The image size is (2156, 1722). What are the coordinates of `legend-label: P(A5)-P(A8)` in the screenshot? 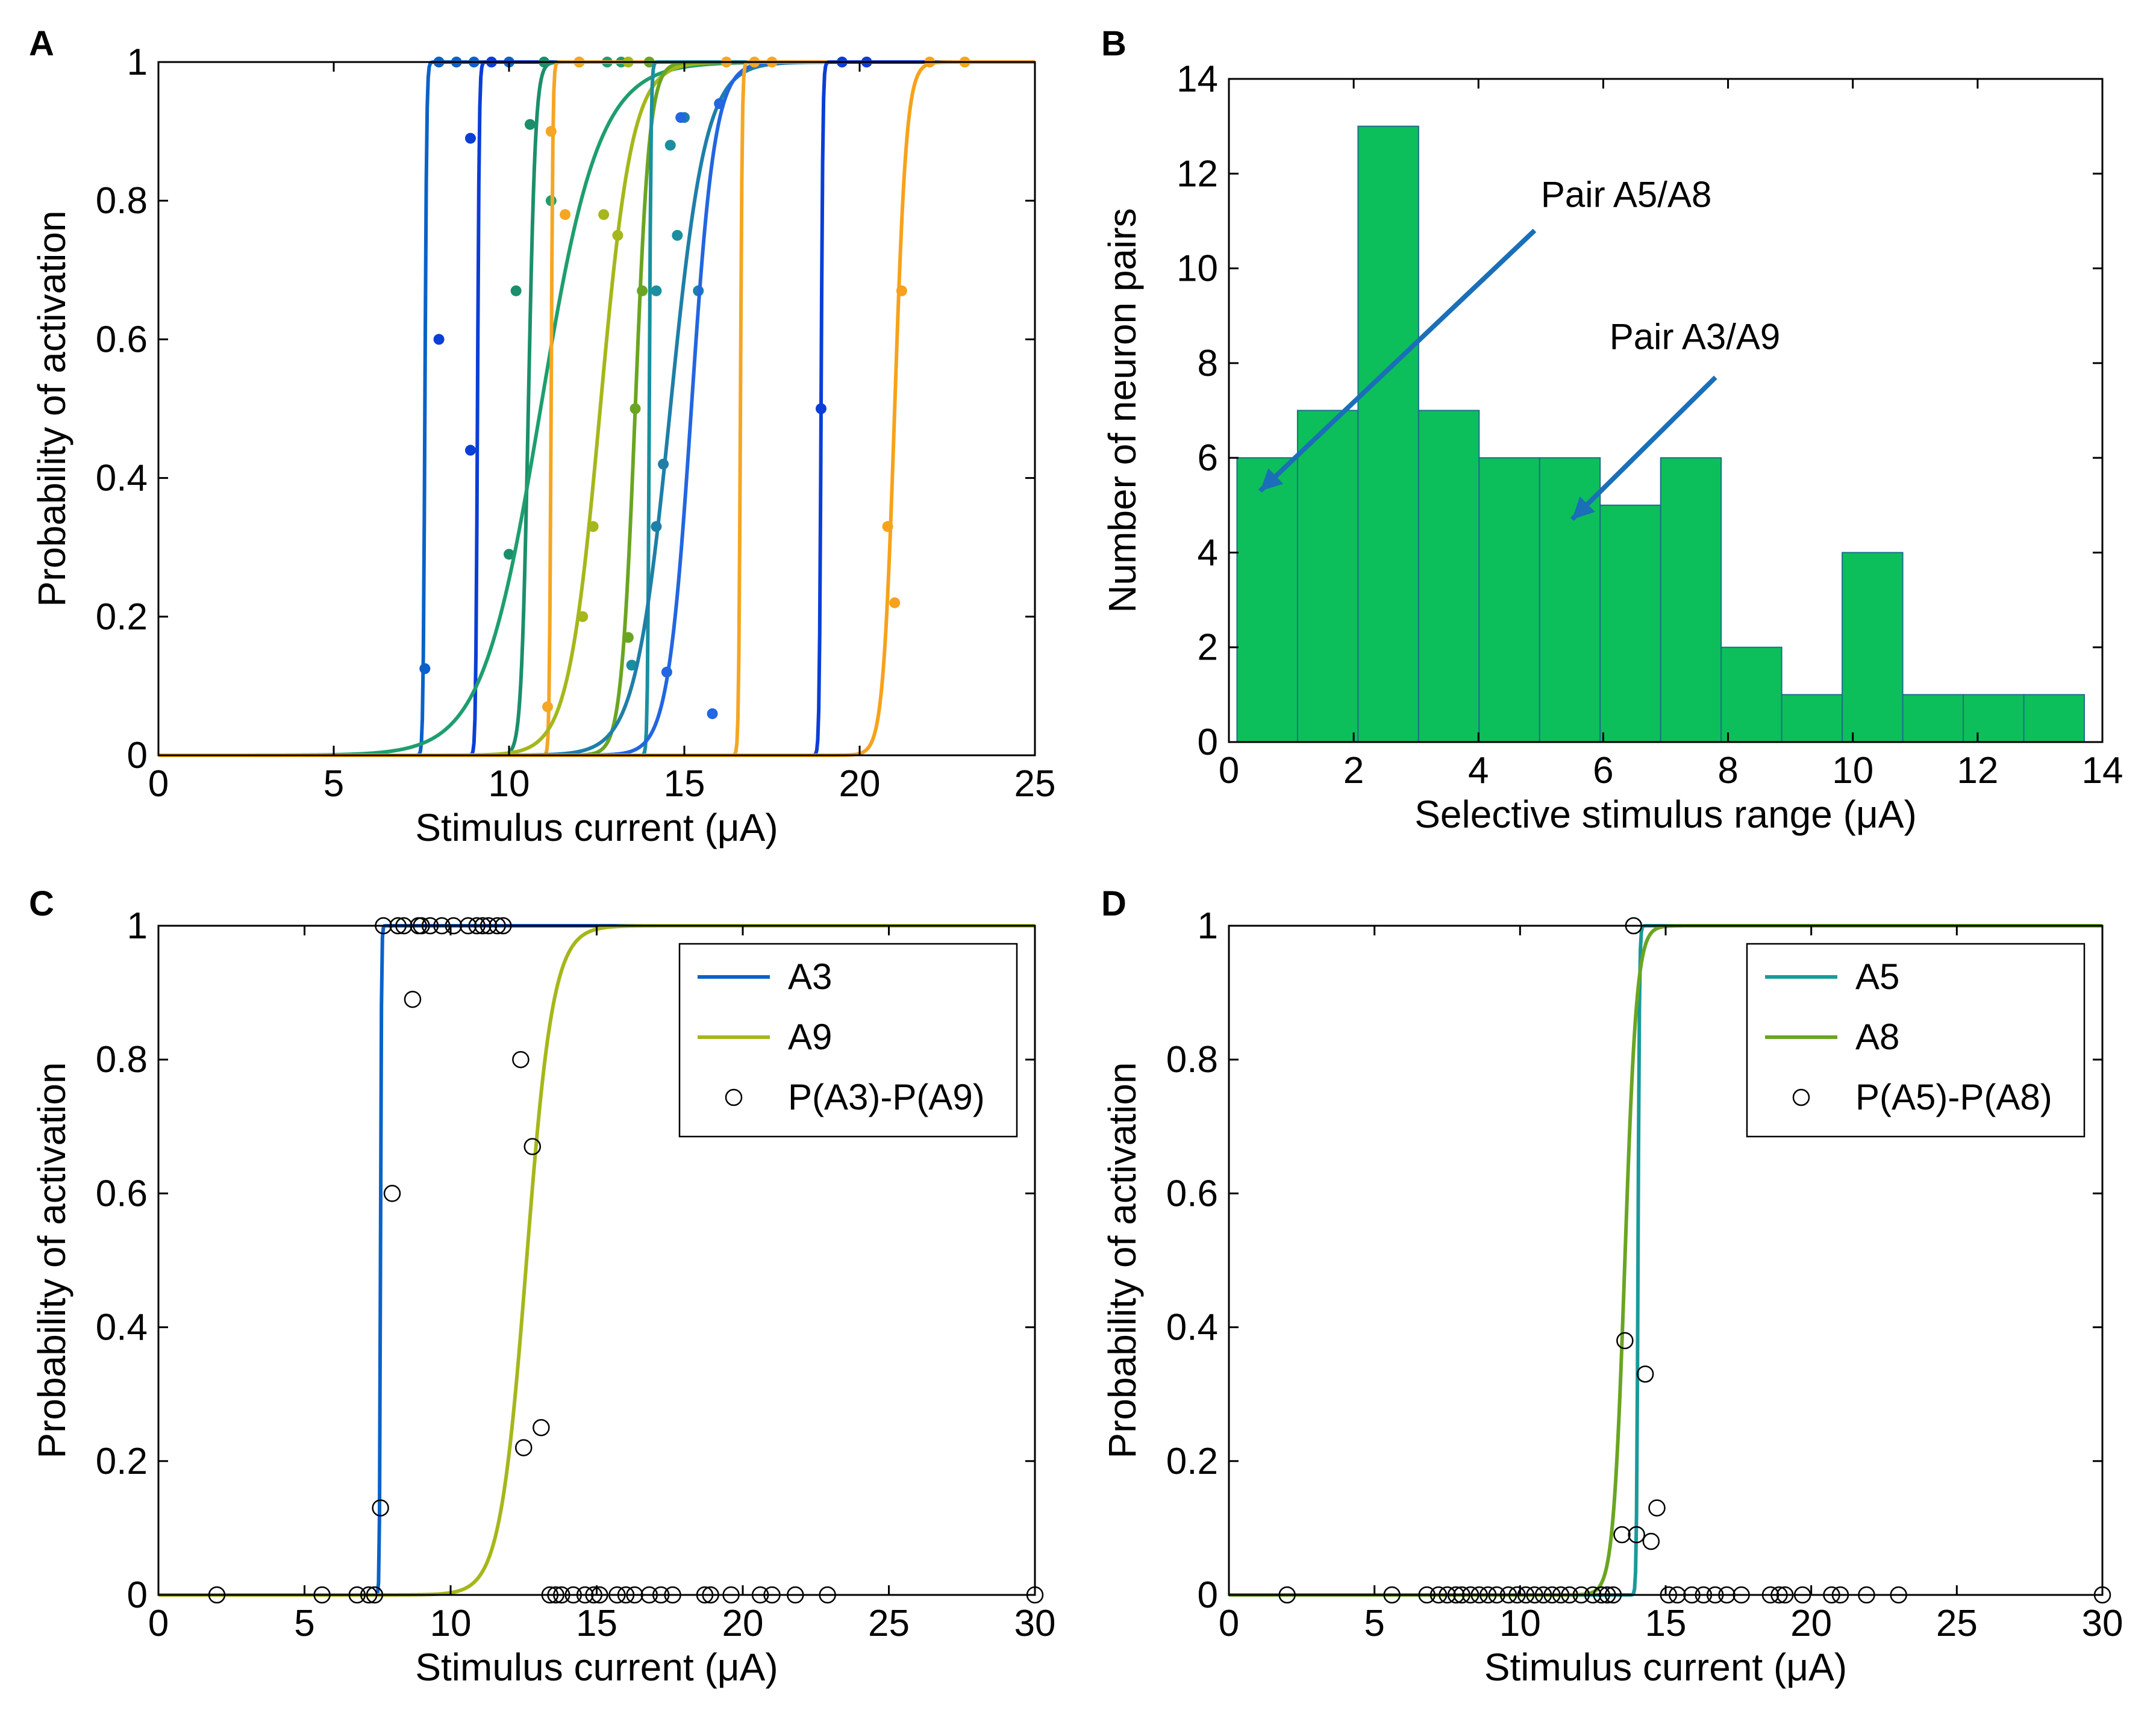 It's located at (1953, 1097).